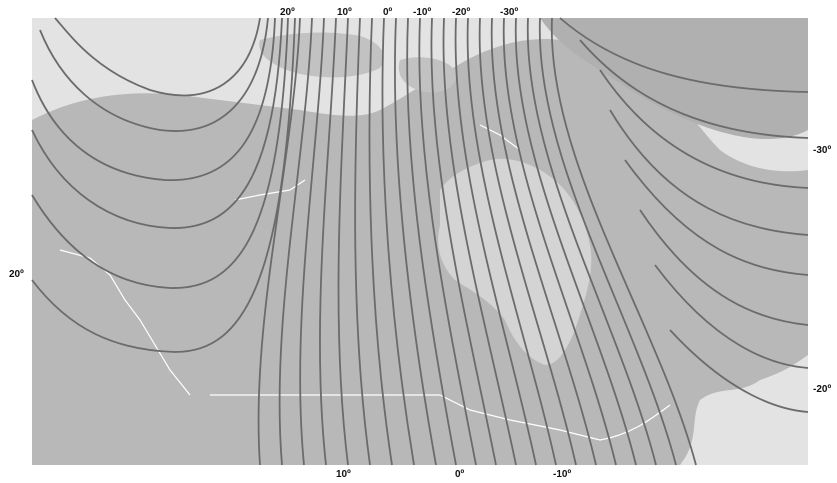 The width and height of the screenshot is (837, 483). Describe the element at coordinates (562, 474) in the screenshot. I see `label-bottom-minus10: -10º` at that location.